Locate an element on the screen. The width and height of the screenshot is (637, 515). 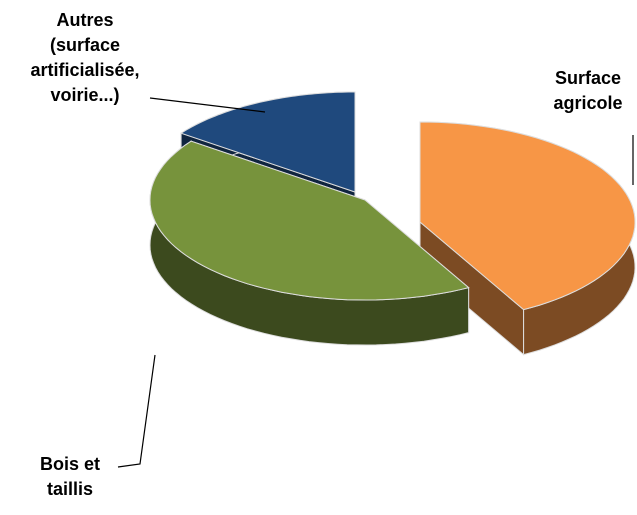
slice-label: Surface agricole is located at coordinates (588, 90).